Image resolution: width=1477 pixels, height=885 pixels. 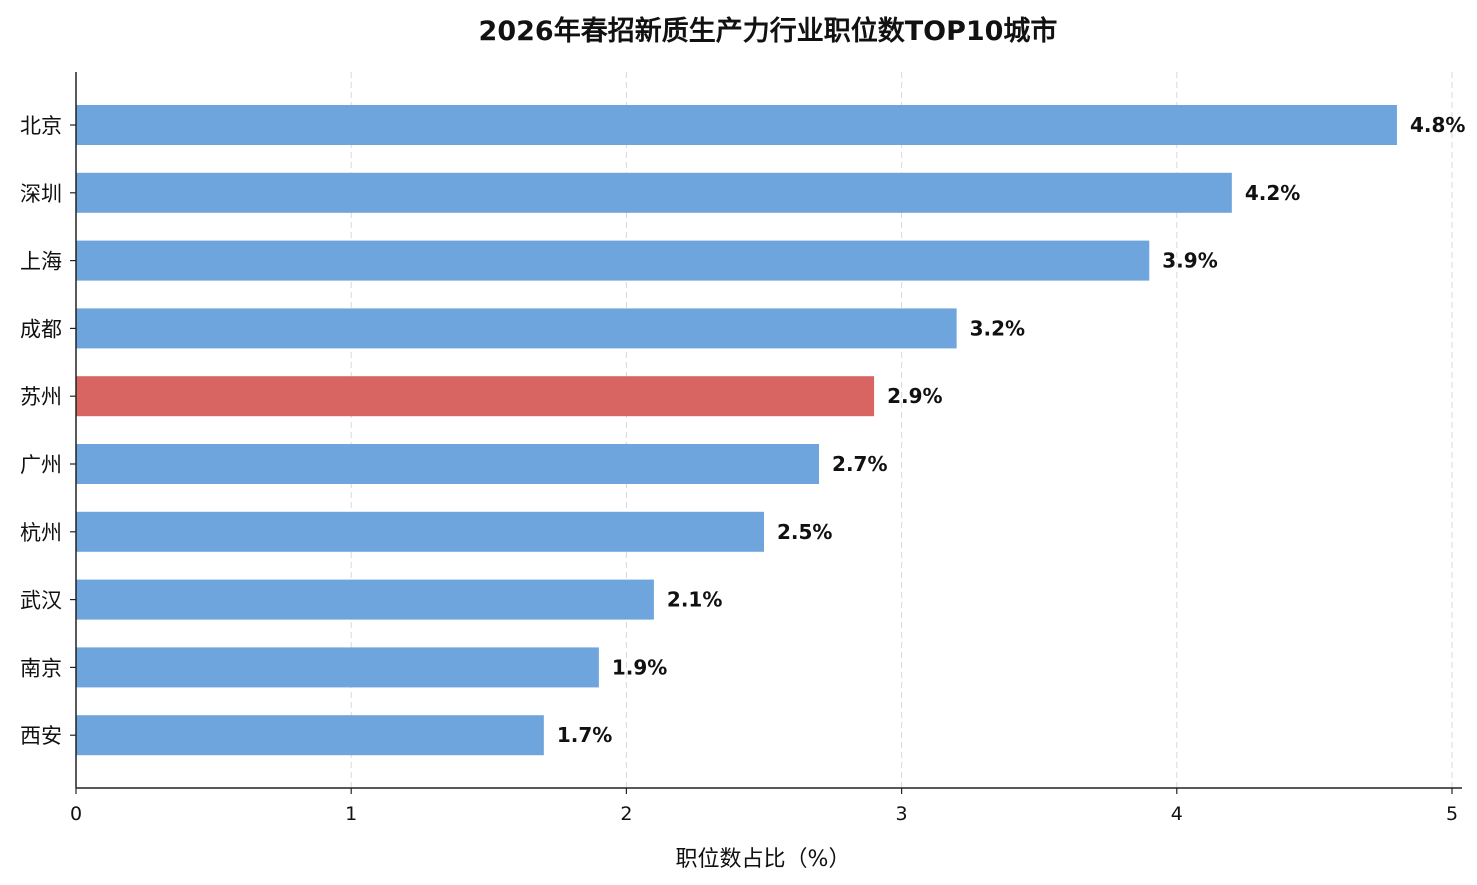 What do you see at coordinates (351, 814) in the screenshot?
I see `x-tick-label: 1` at bounding box center [351, 814].